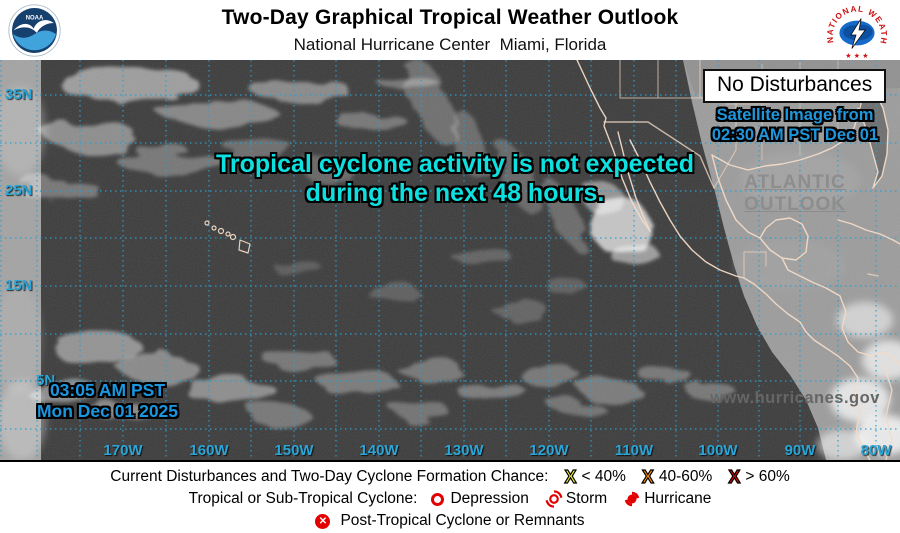  Describe the element at coordinates (379, 450) in the screenshot. I see `lon-label: 140W` at that location.